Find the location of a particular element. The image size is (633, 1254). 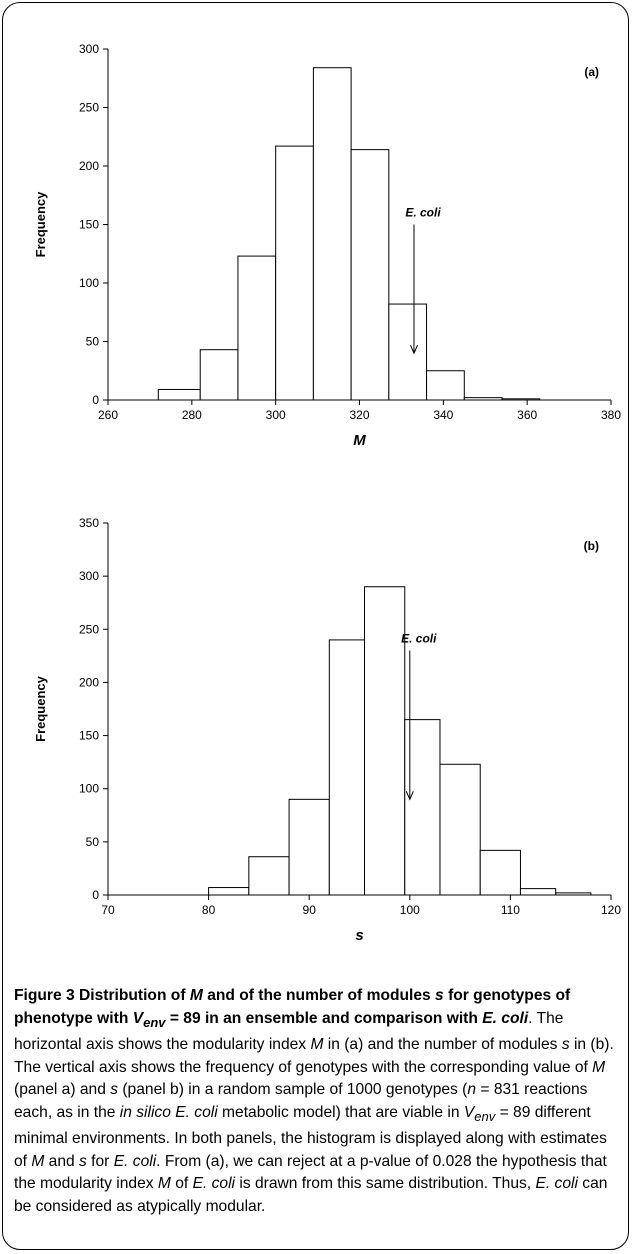

x-tick-label: 320 is located at coordinates (359, 415).